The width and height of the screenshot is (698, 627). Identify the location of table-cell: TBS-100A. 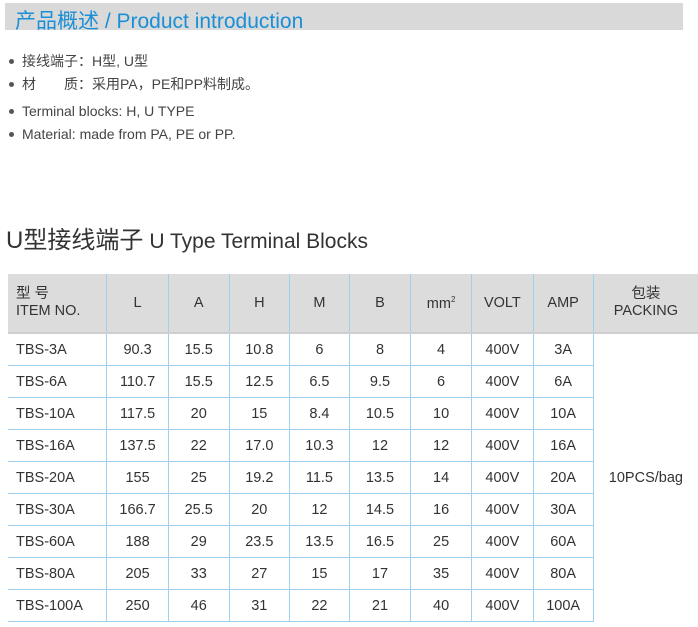
(57, 605).